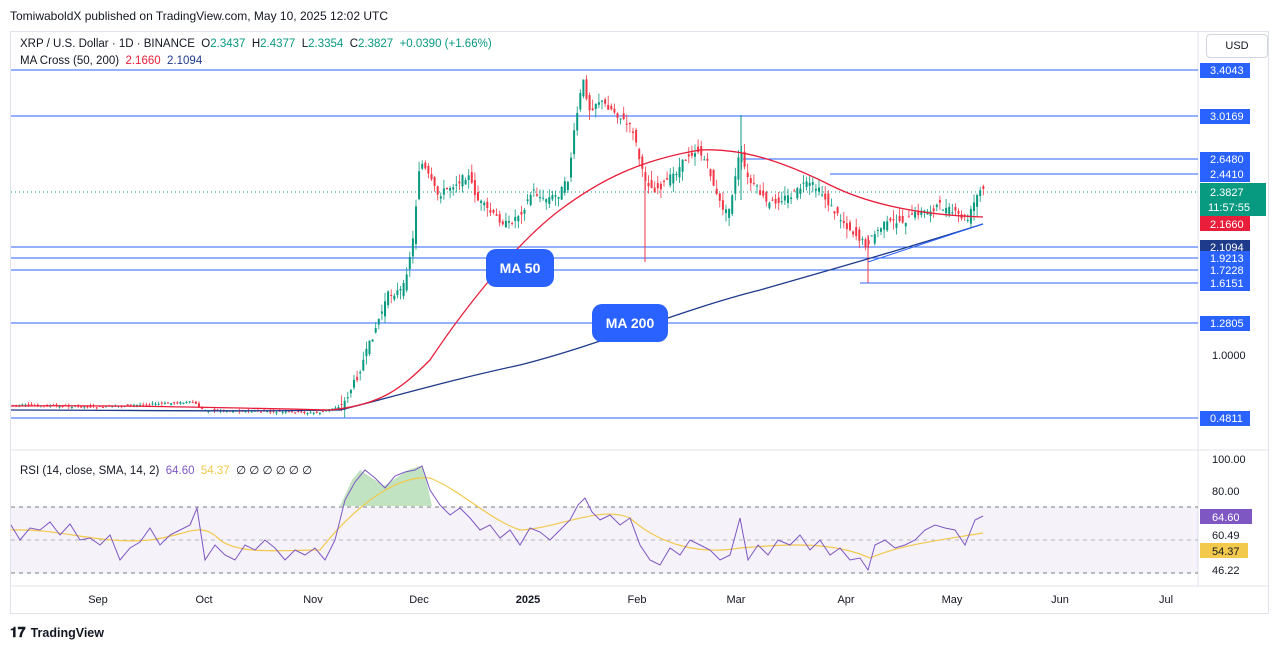  What do you see at coordinates (445, 44) in the screenshot?
I see `change-value: +0.0390 (+1.66%)` at bounding box center [445, 44].